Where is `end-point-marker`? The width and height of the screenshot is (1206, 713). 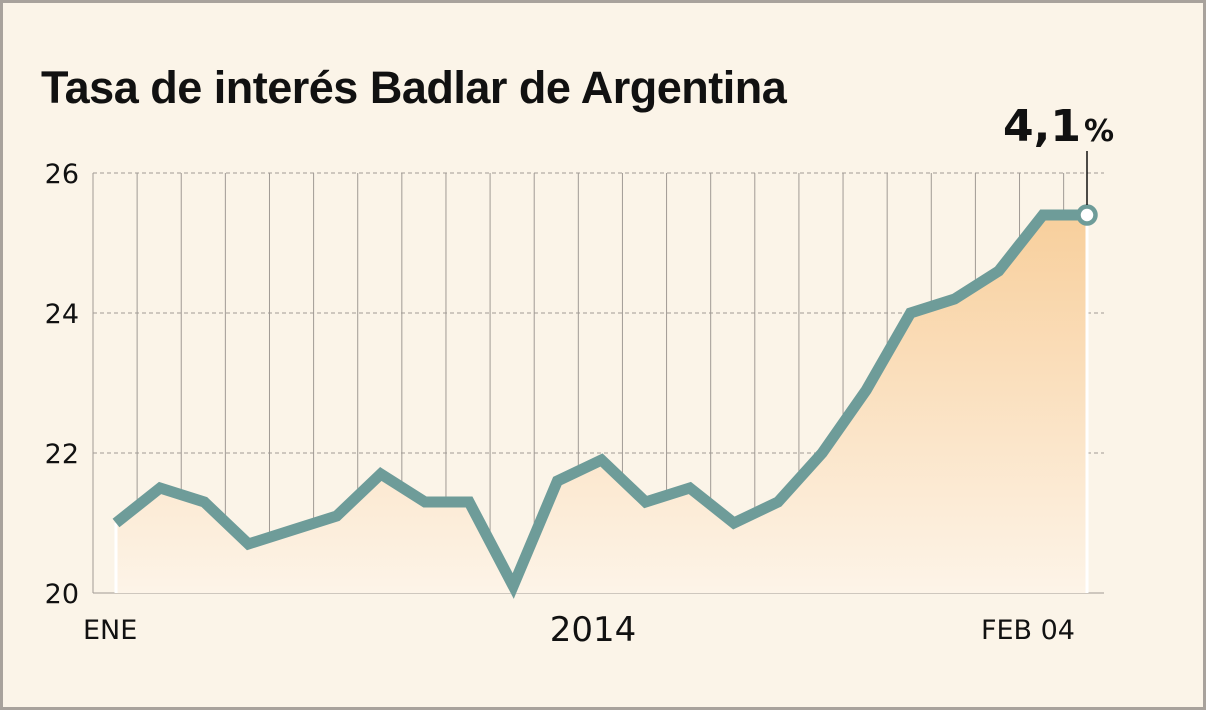
end-point-marker is located at coordinates (1087, 215).